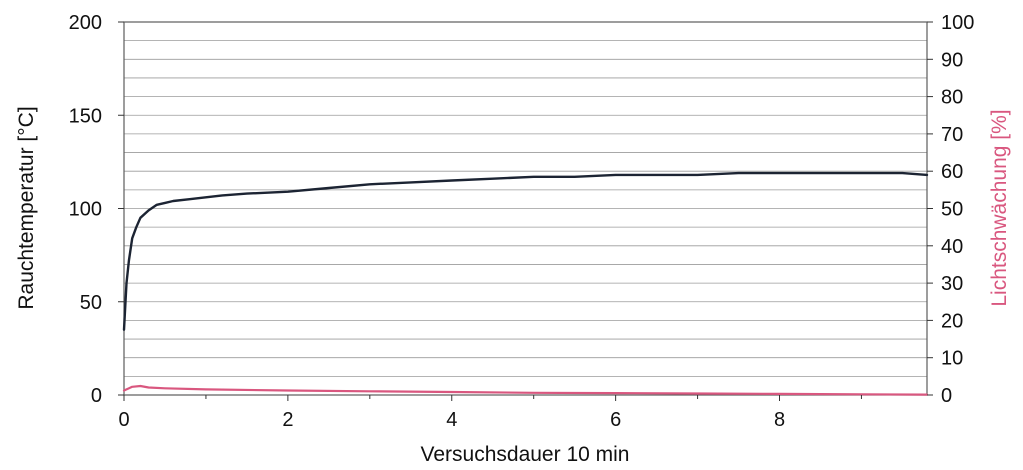 The image size is (1023, 470). What do you see at coordinates (952, 172) in the screenshot?
I see `y2-tick-label: 60` at bounding box center [952, 172].